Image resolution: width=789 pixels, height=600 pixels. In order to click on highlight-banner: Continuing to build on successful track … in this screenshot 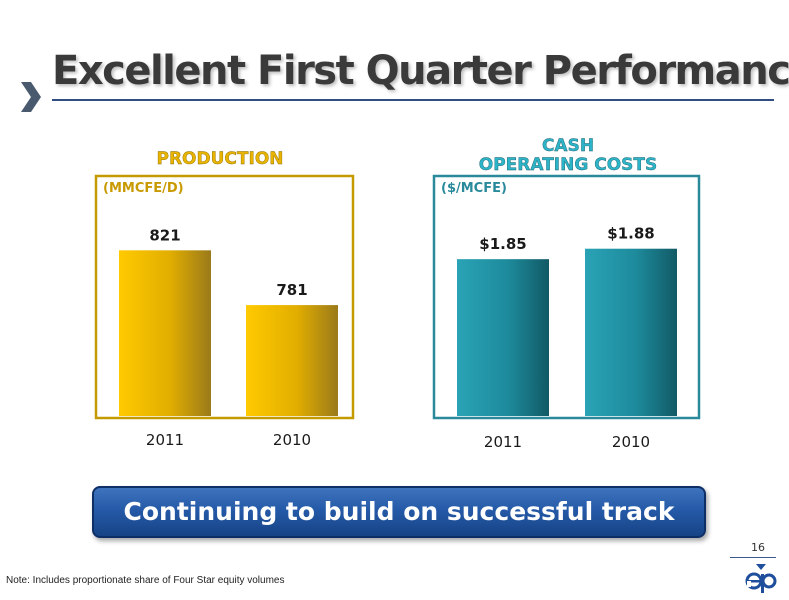, I will do `click(399, 530)`.